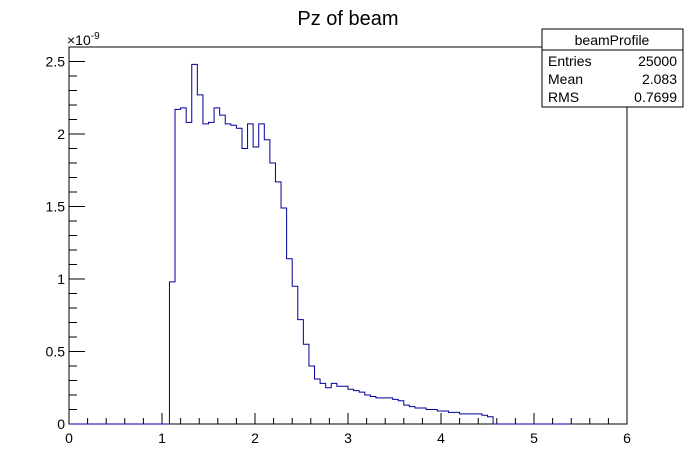 Image resolution: width=696 pixels, height=472 pixels. What do you see at coordinates (563, 97) in the screenshot?
I see `stats-rms-label: RMS` at bounding box center [563, 97].